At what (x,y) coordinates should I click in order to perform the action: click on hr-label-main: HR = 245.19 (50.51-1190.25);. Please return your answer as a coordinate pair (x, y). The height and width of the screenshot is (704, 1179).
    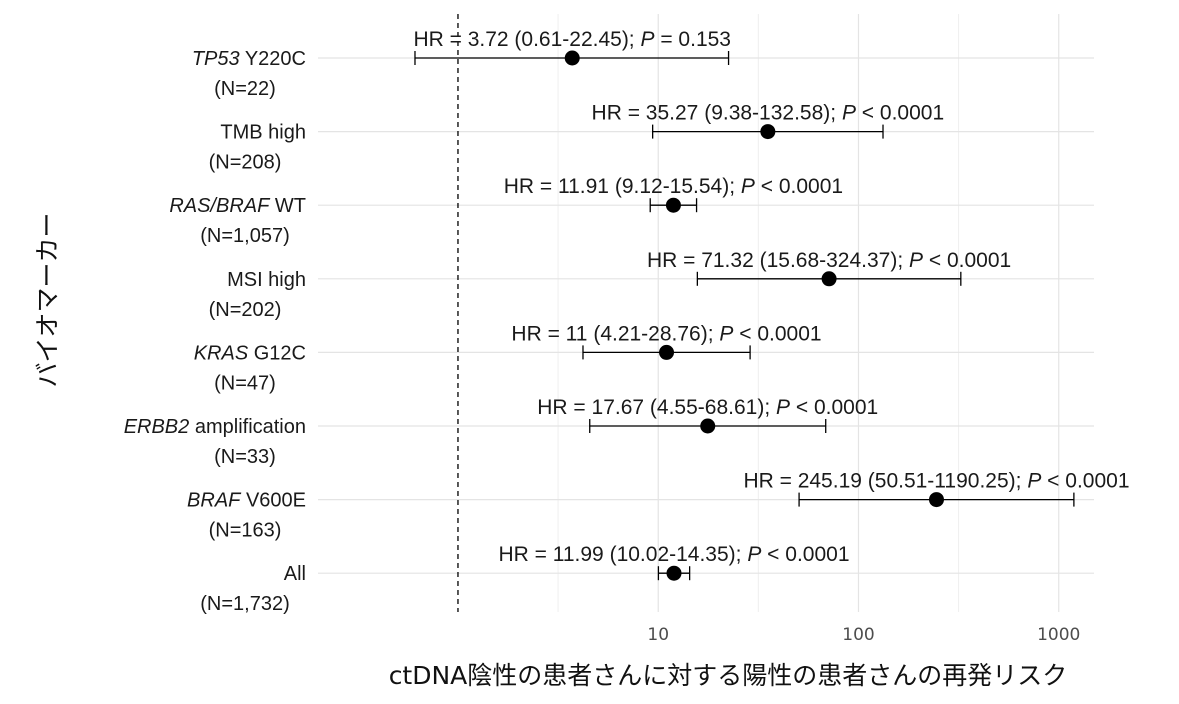
    Looking at the image, I should click on (885, 481).